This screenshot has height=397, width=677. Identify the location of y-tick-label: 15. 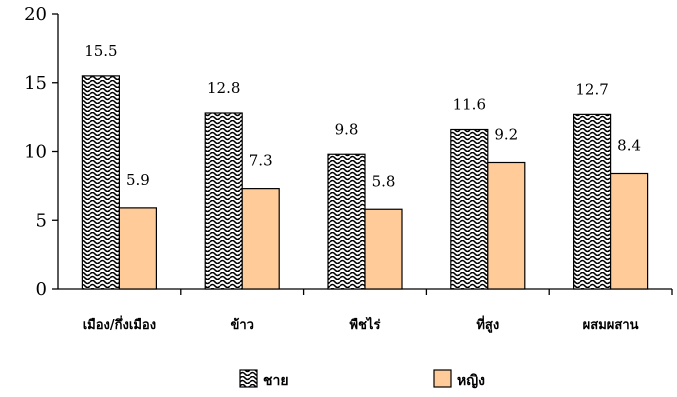
(35, 83).